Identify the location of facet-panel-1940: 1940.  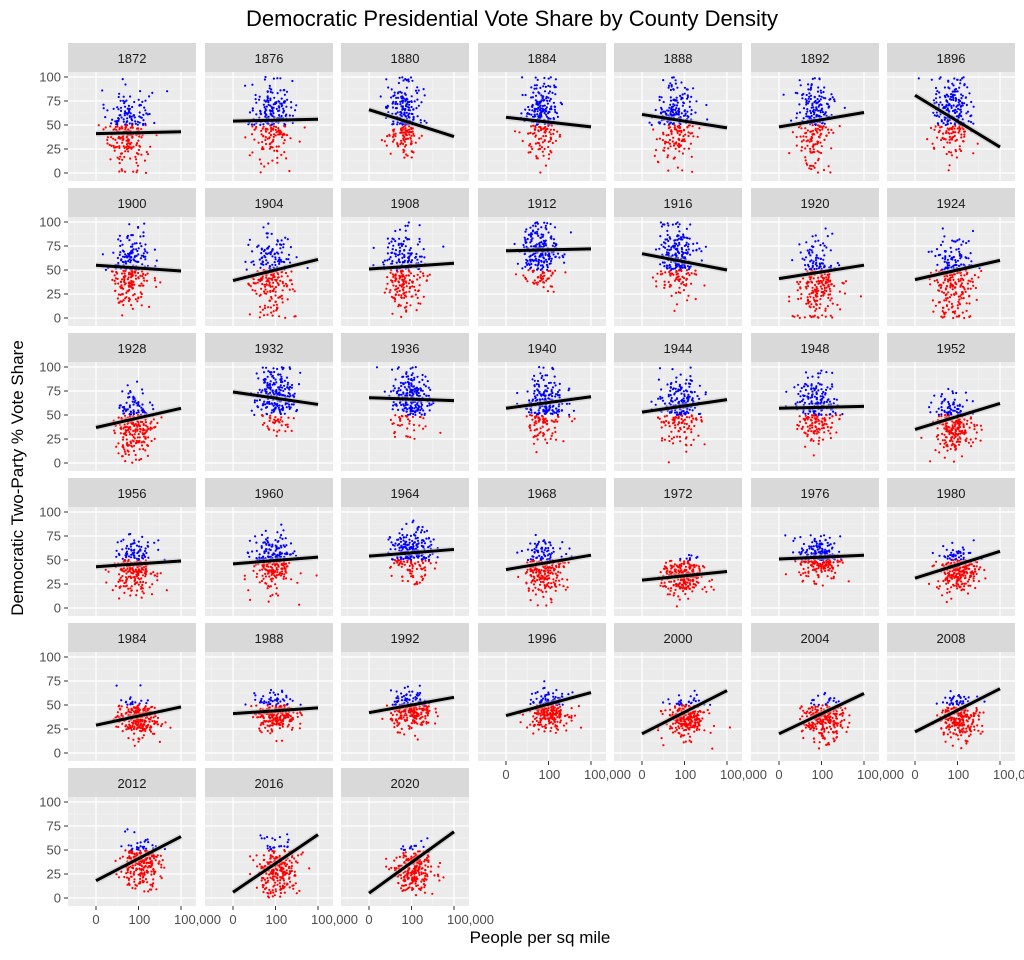
(542, 402).